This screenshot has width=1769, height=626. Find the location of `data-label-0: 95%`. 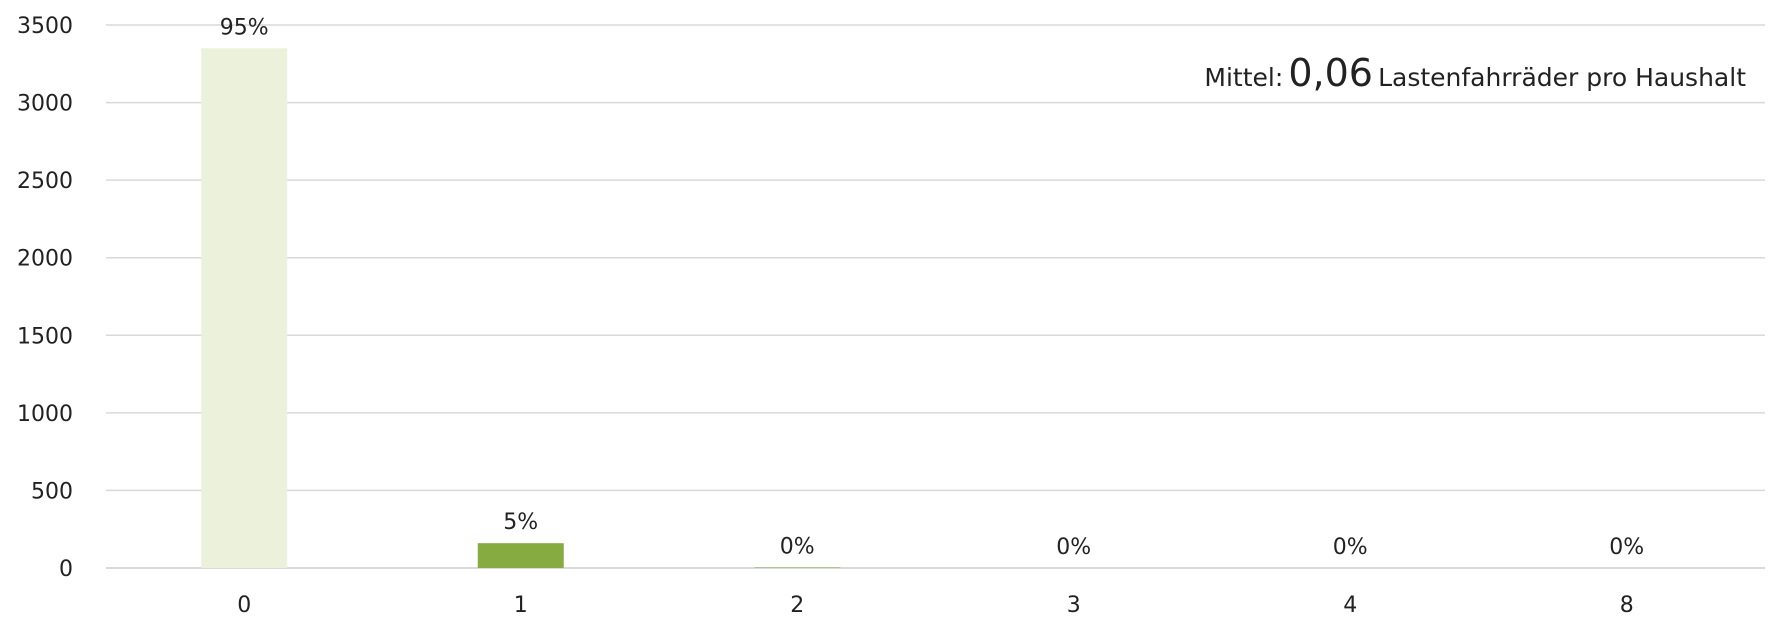

data-label-0: 95% is located at coordinates (244, 27).